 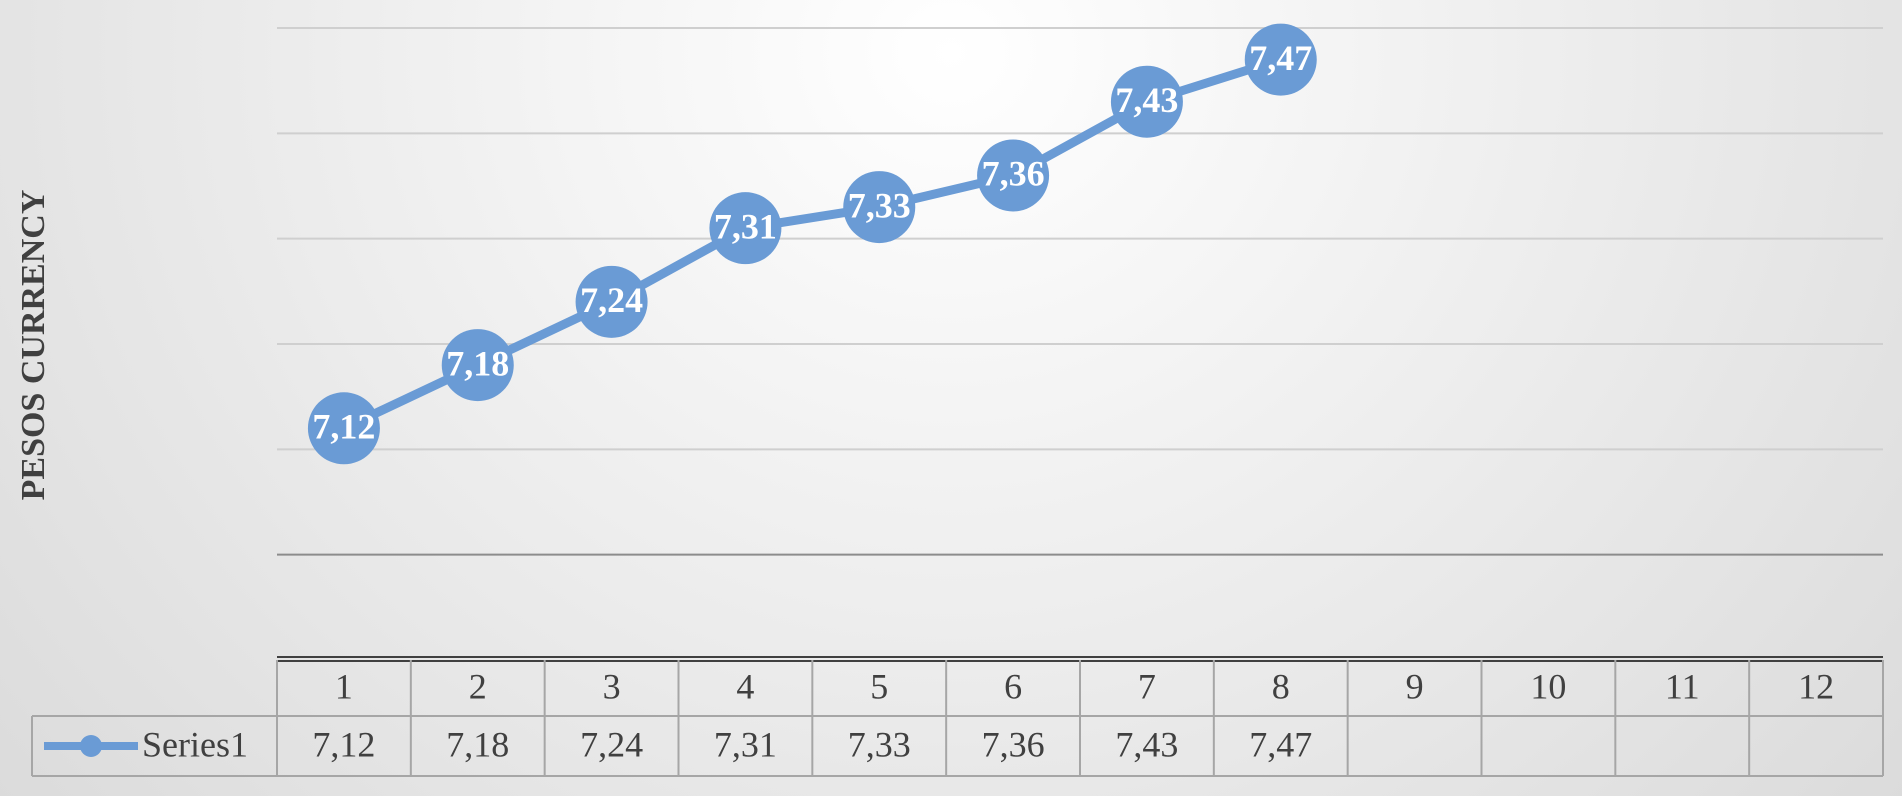 I want to click on table-value: 7,31, so click(x=745, y=744).